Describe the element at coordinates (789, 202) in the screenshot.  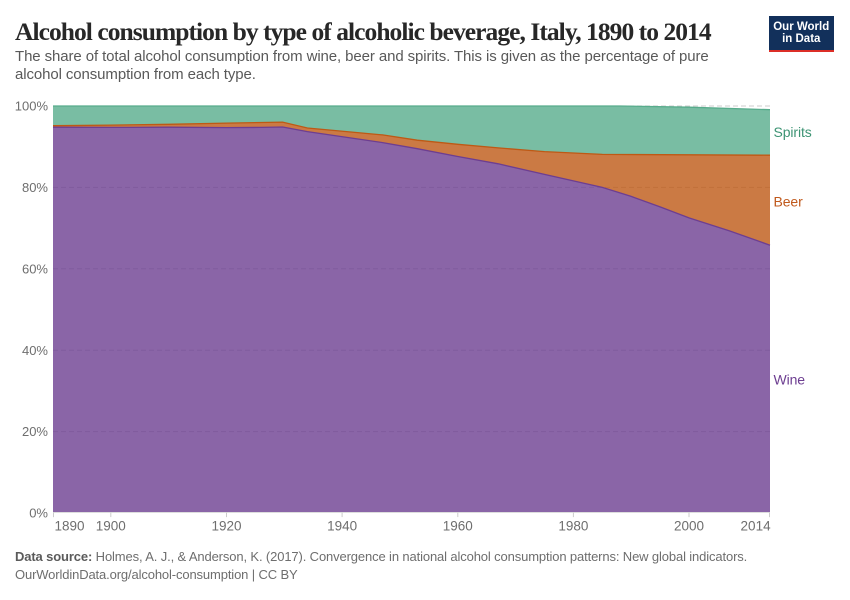
I see `svg-text: Beer` at that location.